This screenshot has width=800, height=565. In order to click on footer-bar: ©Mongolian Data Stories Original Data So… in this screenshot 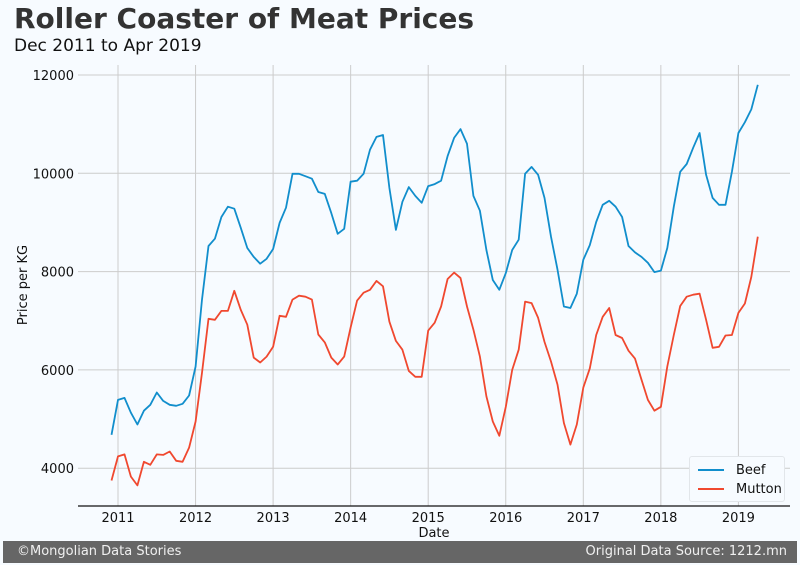, I will do `click(400, 552)`.